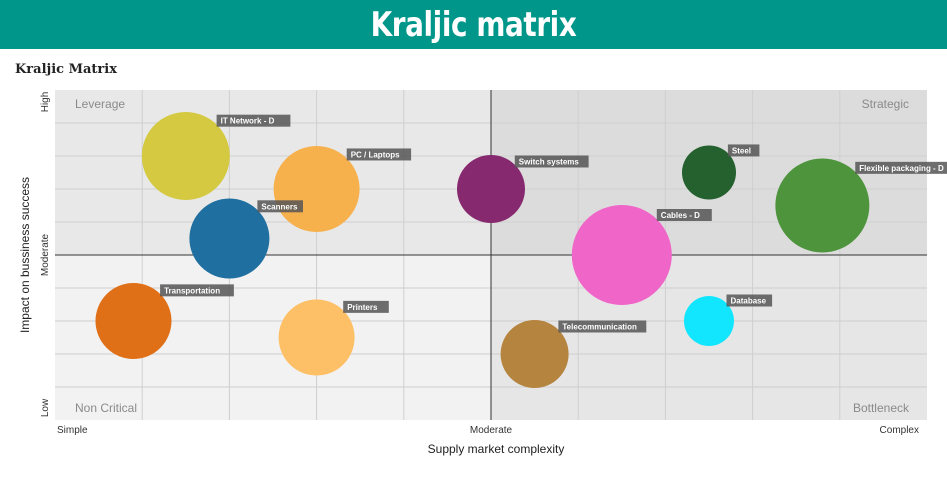 This screenshot has height=495, width=947. I want to click on quadrant-label-leverage: Leverage, so click(100, 104).